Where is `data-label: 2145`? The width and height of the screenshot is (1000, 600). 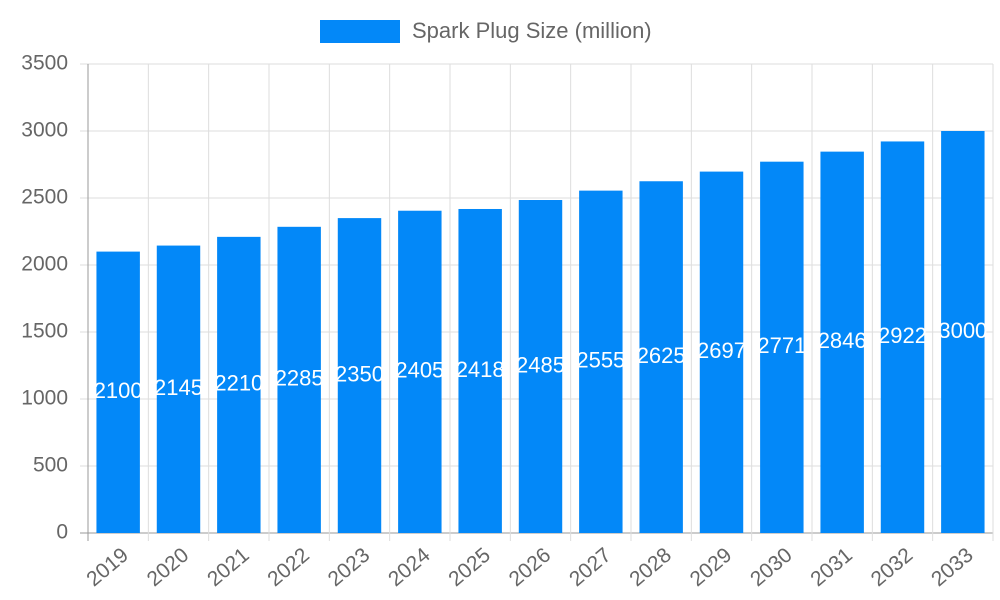 data-label: 2145 is located at coordinates (178, 387).